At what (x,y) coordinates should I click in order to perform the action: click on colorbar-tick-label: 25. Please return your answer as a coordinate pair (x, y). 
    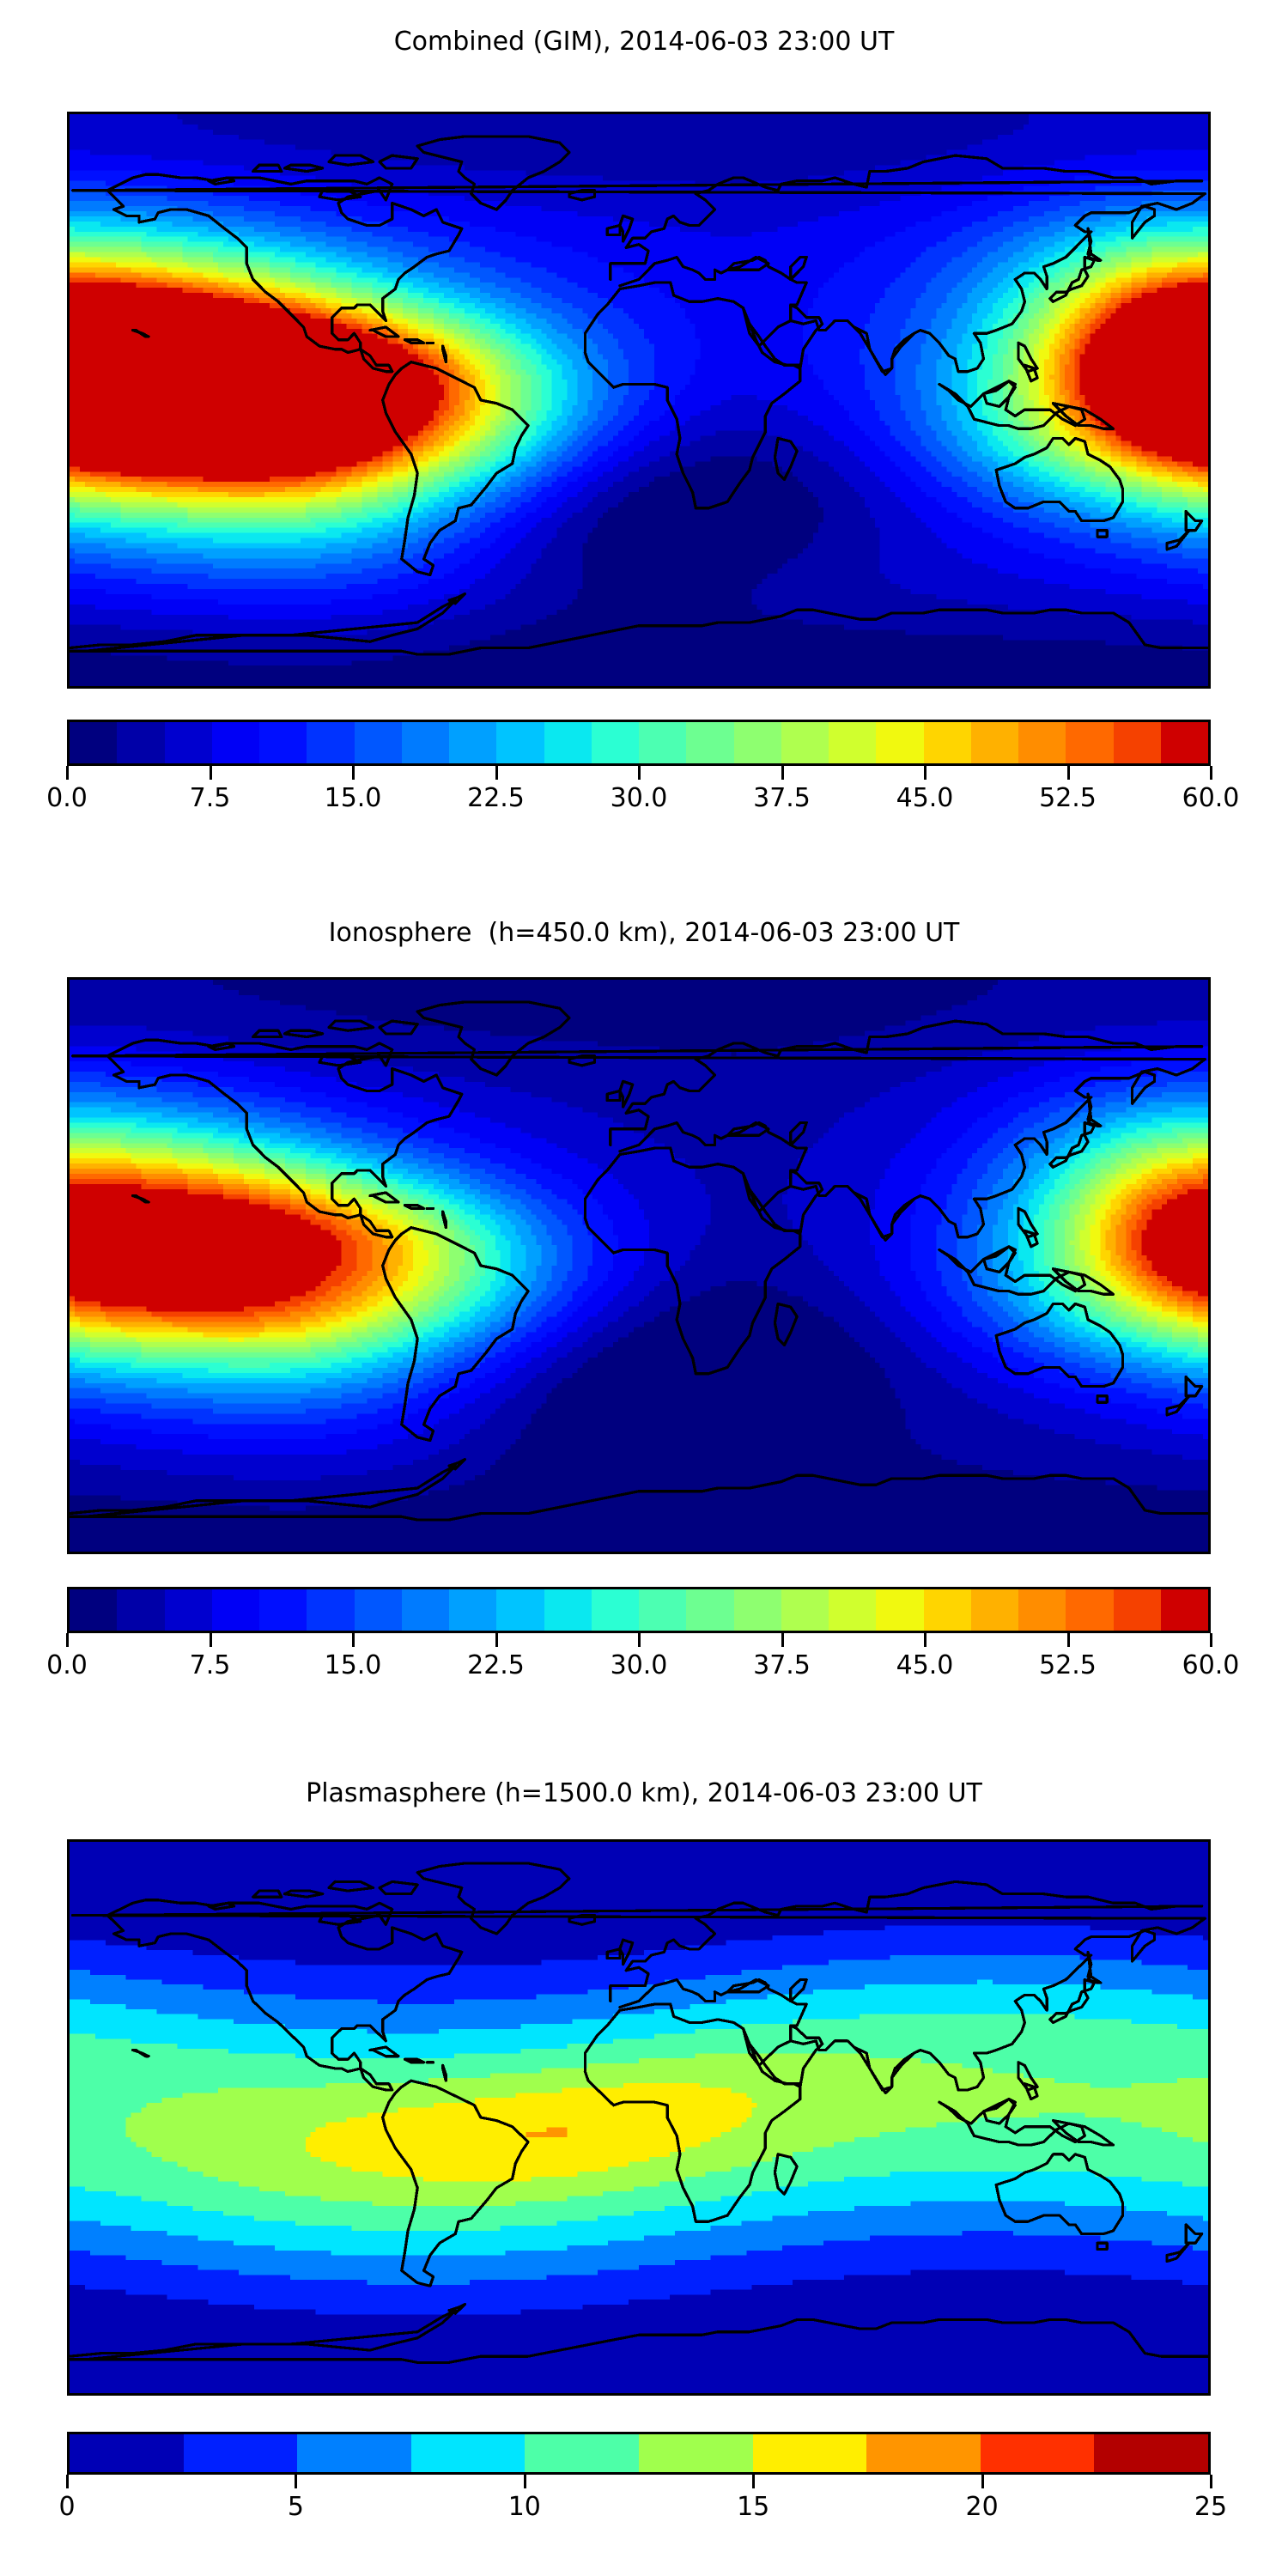
    Looking at the image, I should click on (1211, 2507).